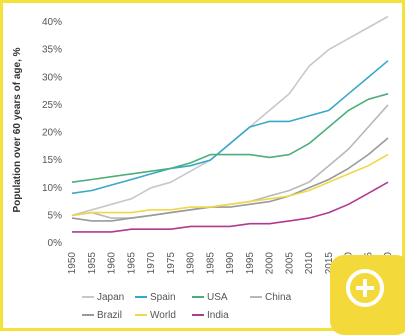  I want to click on y-tick-label: 25%, so click(52, 105).